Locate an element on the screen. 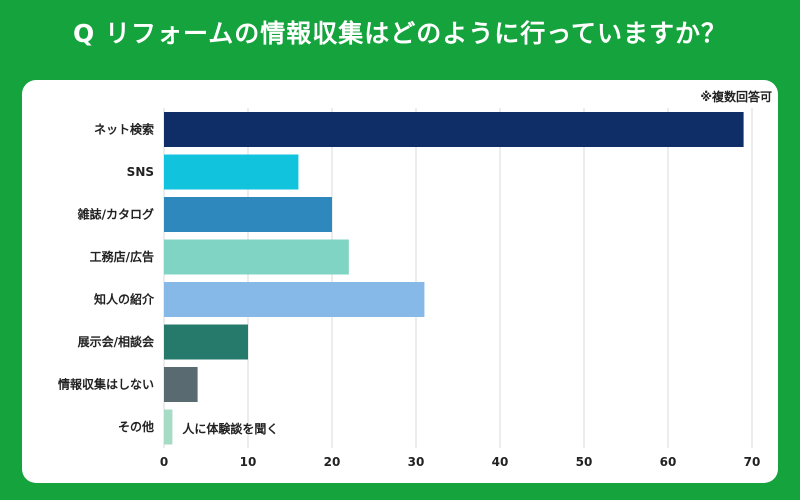 The height and width of the screenshot is (500, 800). x-tick-label: 40 is located at coordinates (500, 462).